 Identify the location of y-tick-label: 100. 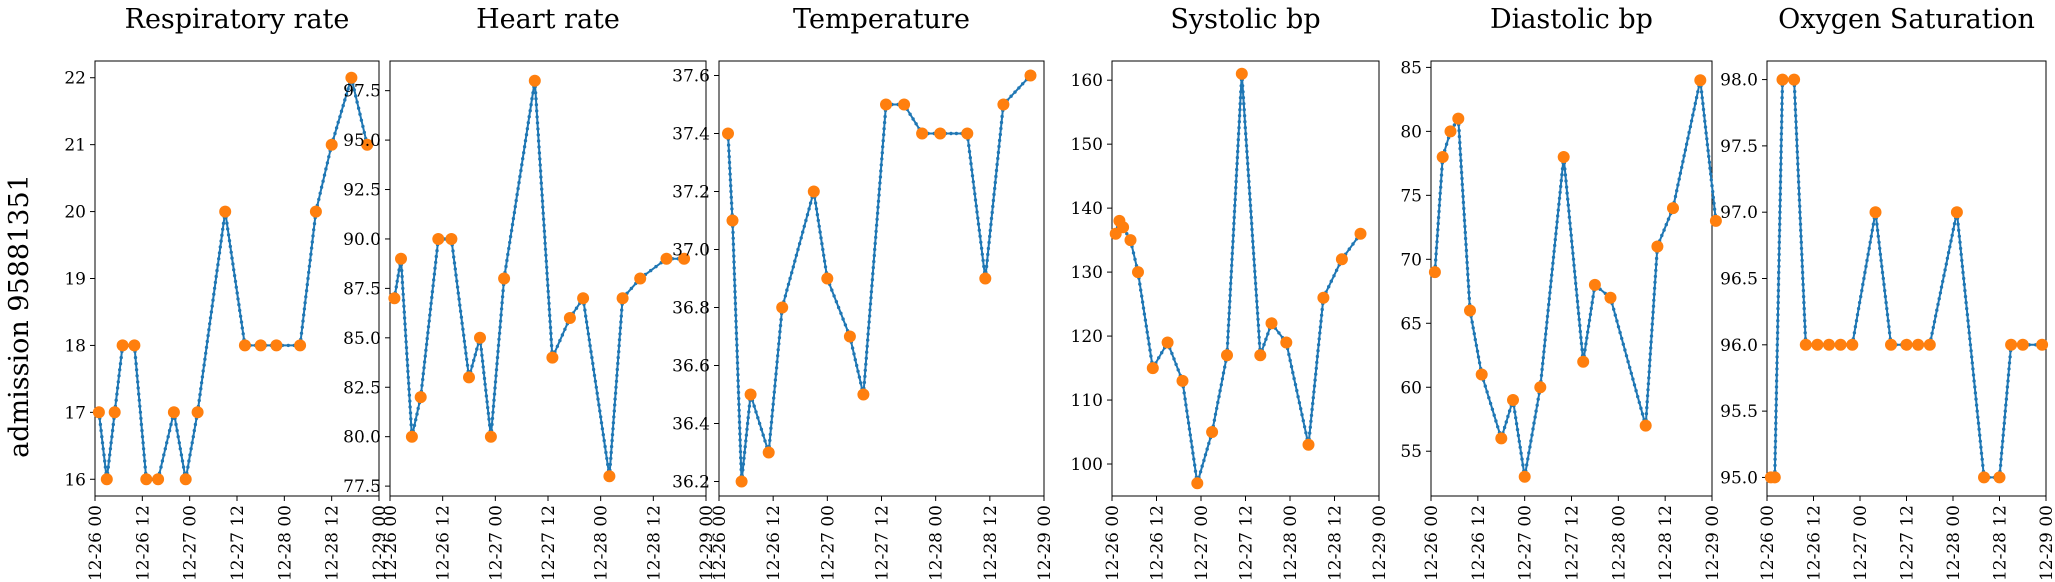
(1087, 465).